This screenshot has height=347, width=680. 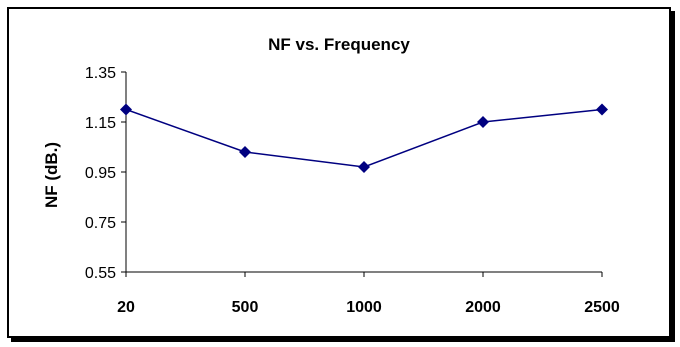 I want to click on series-group, so click(x=364, y=138).